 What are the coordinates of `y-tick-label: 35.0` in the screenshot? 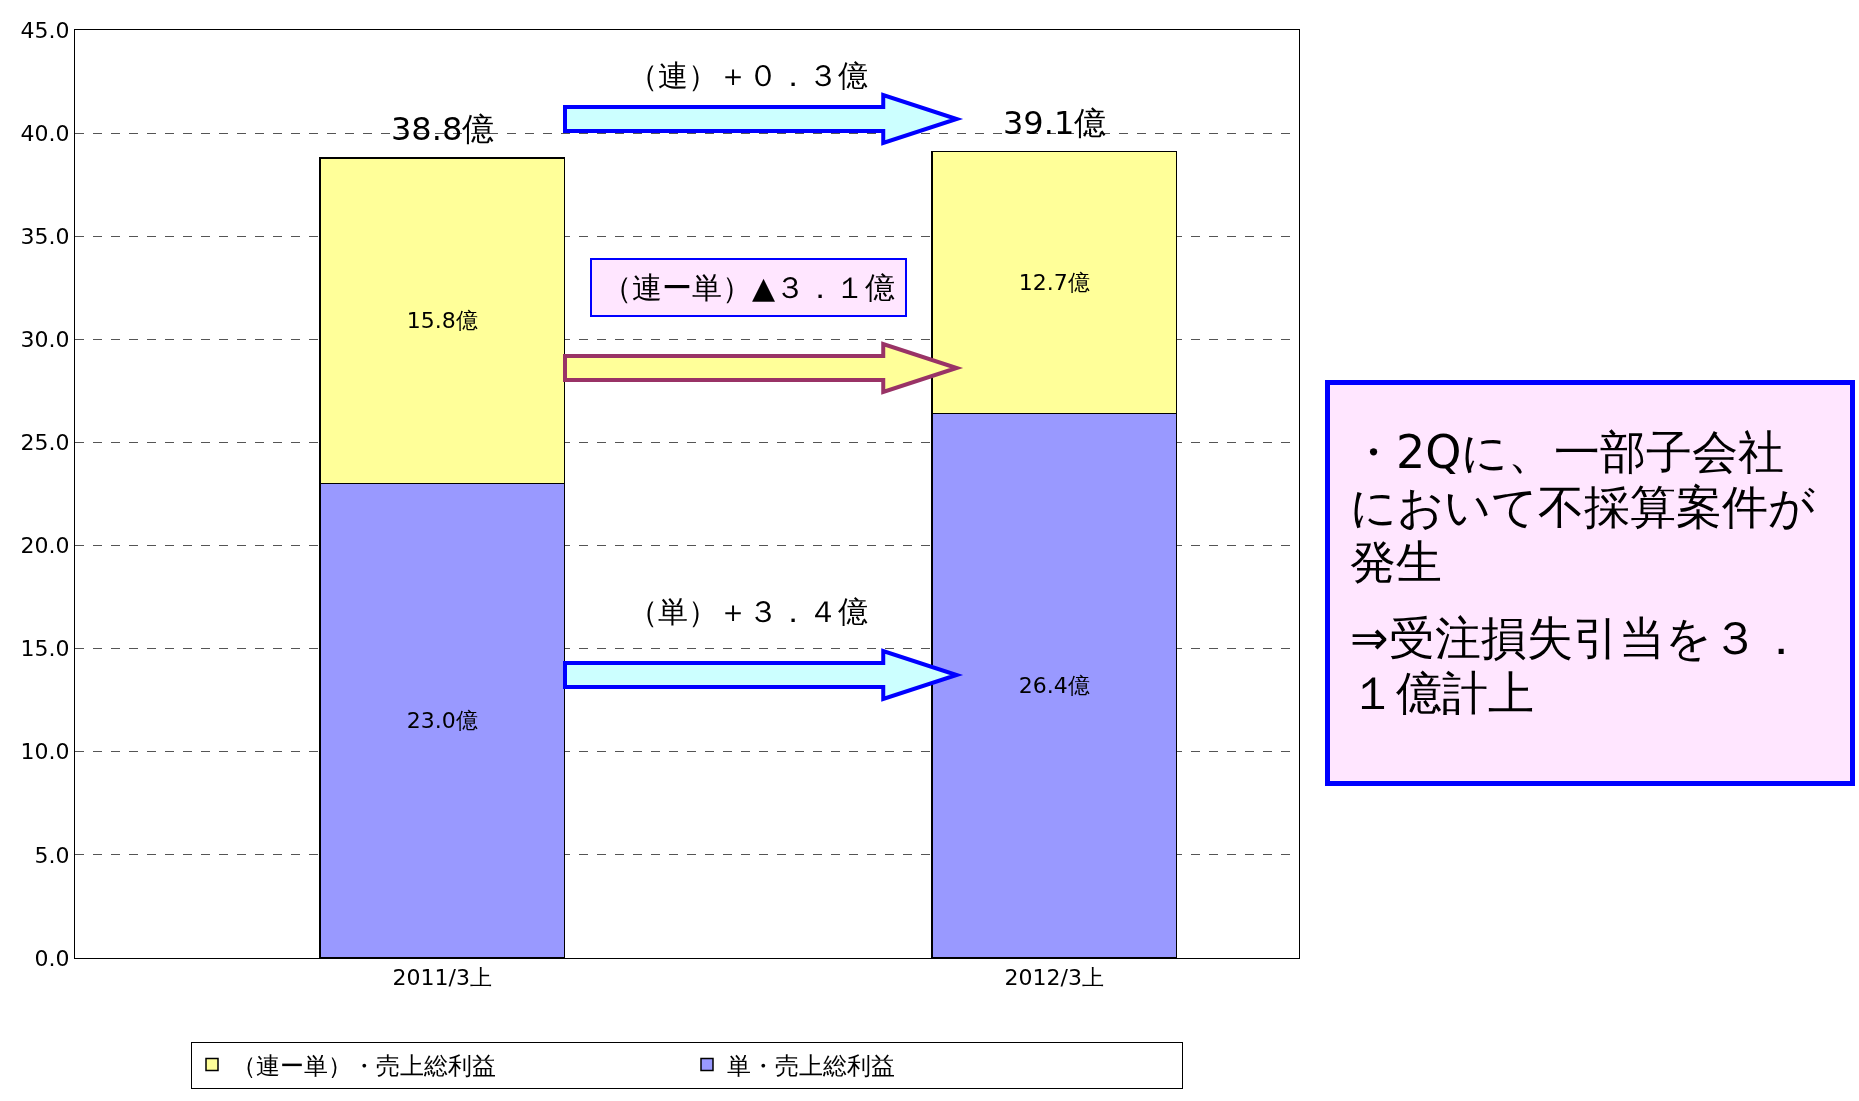 It's located at (45, 236).